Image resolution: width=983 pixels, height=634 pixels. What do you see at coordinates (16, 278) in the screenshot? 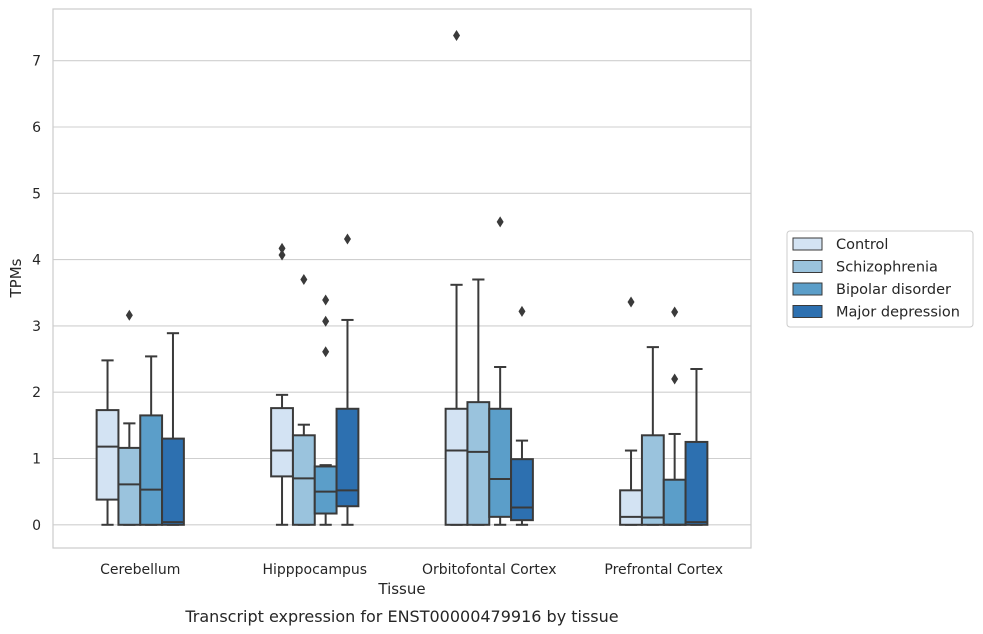
I see `y-axis-title: TPMs` at bounding box center [16, 278].